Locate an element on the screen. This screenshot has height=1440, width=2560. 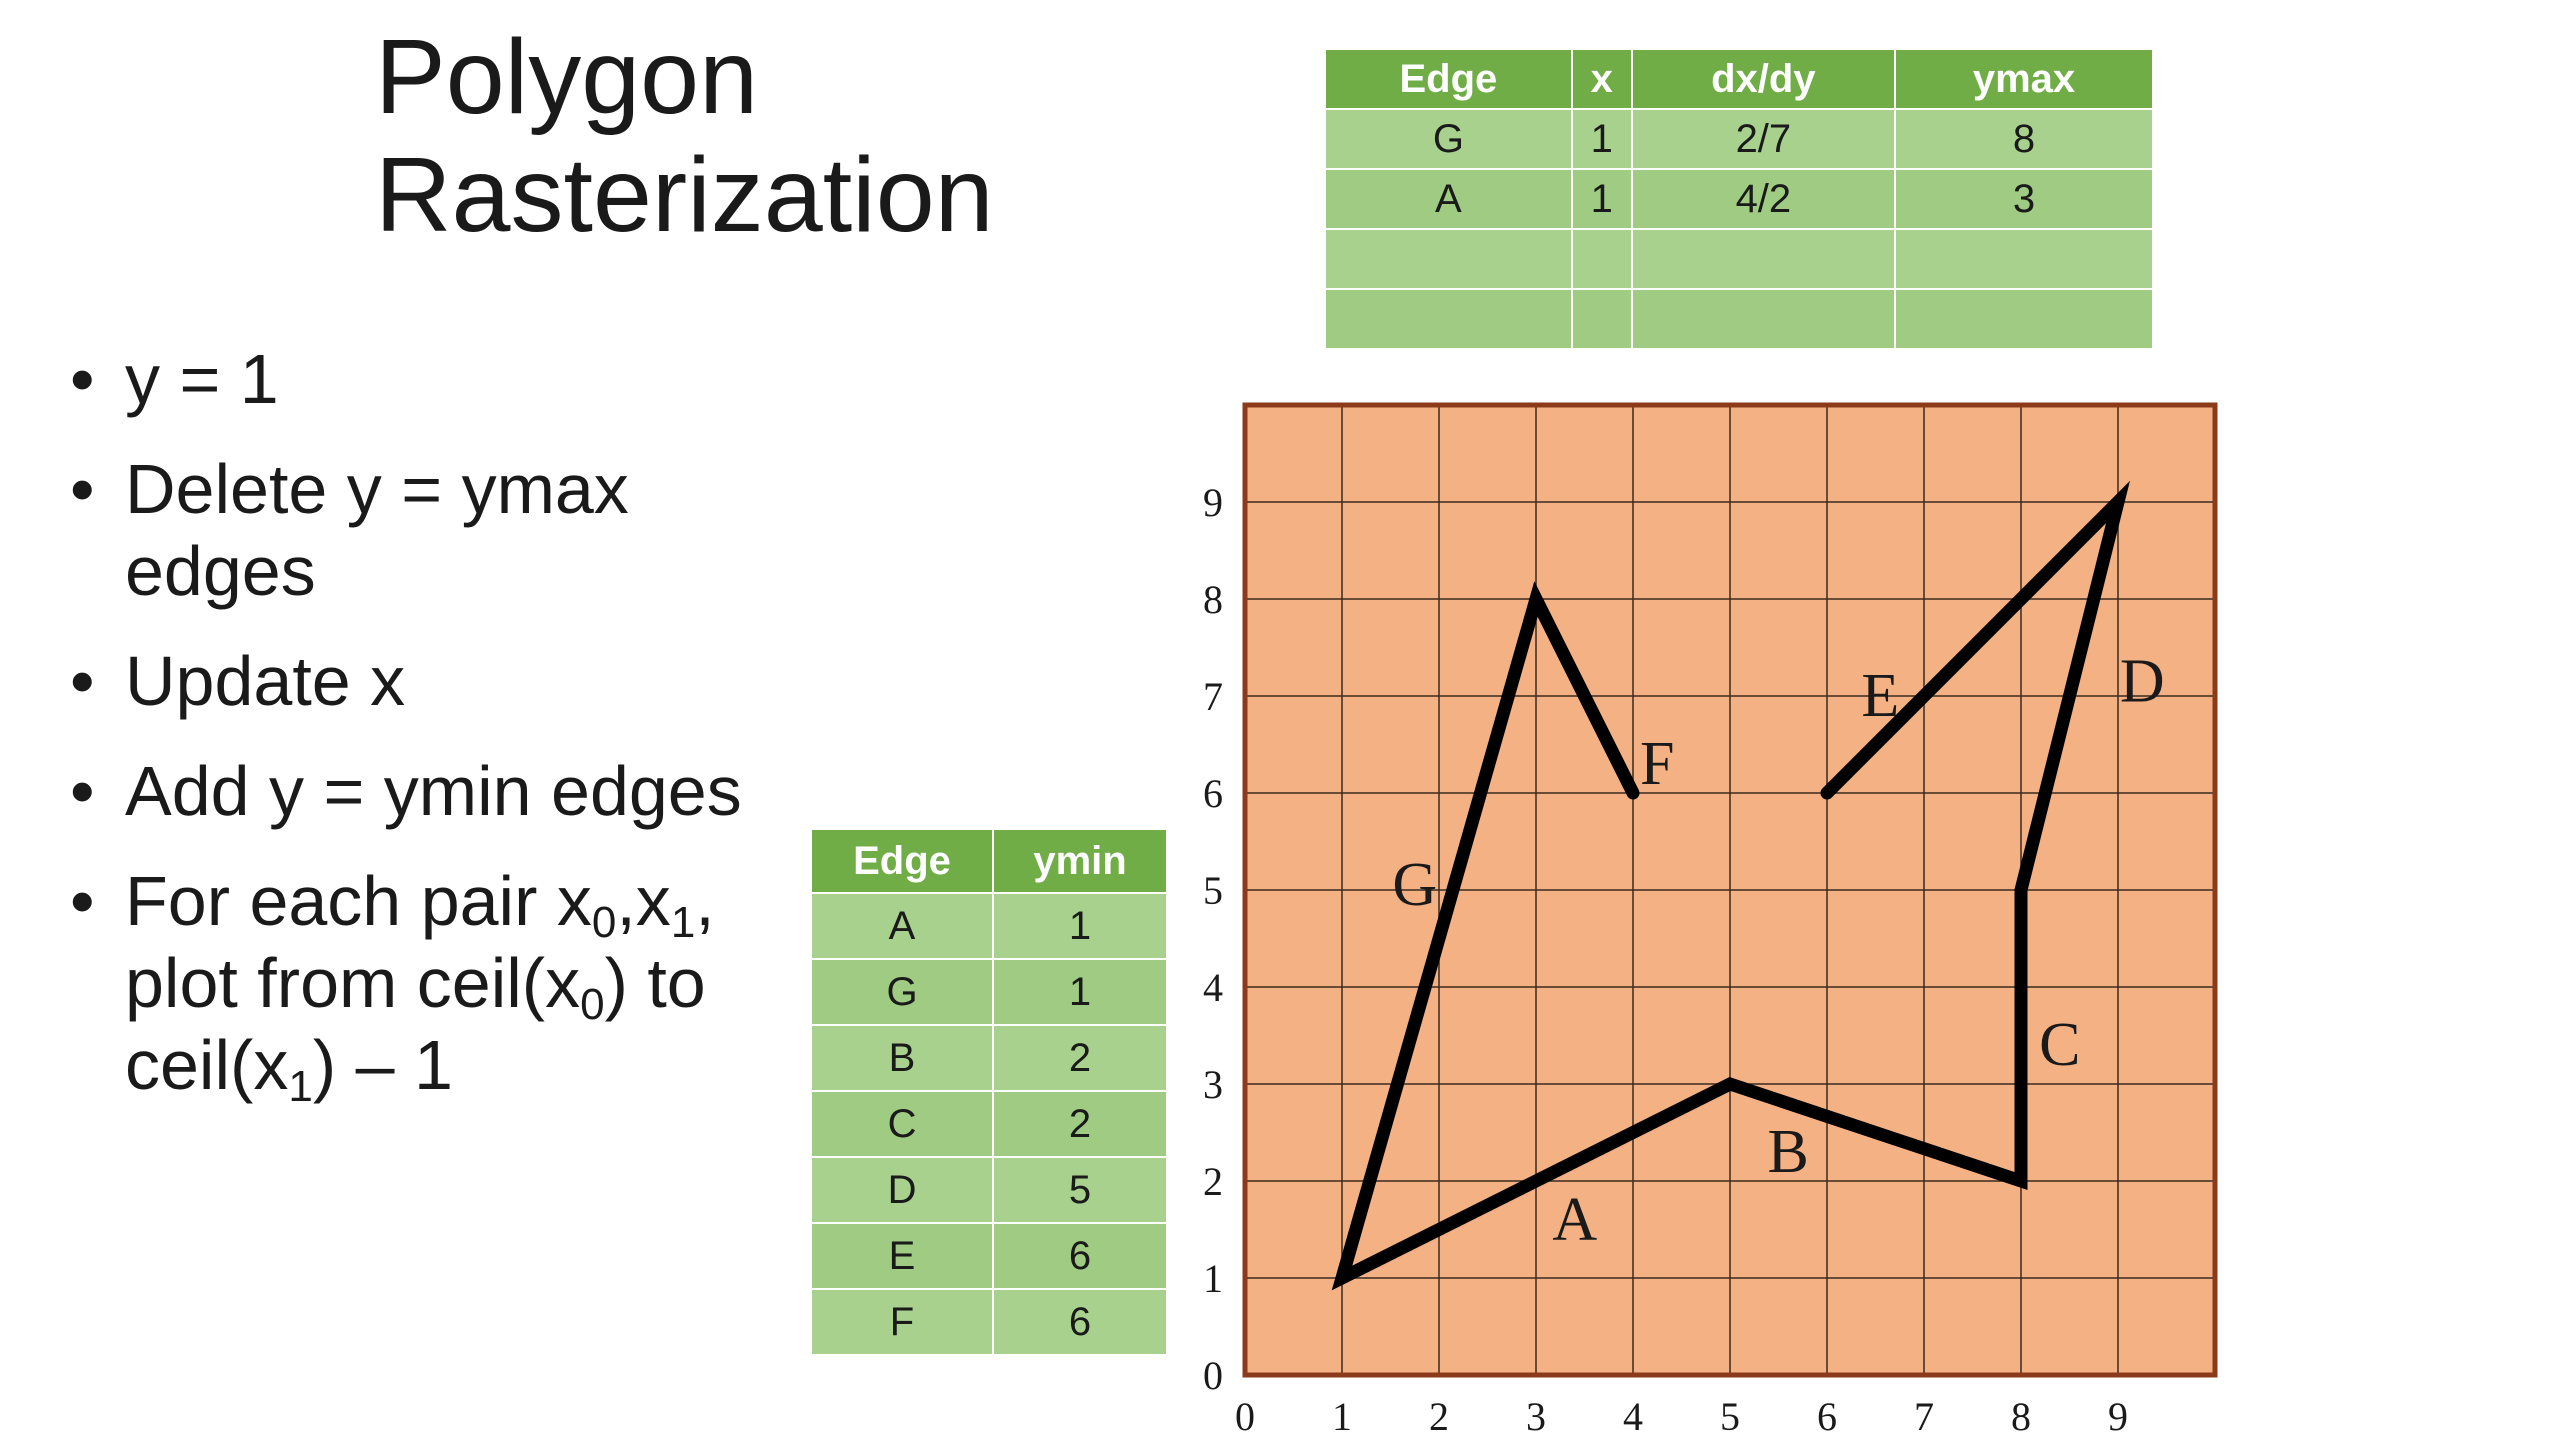
table-cell: C is located at coordinates (902, 1124).